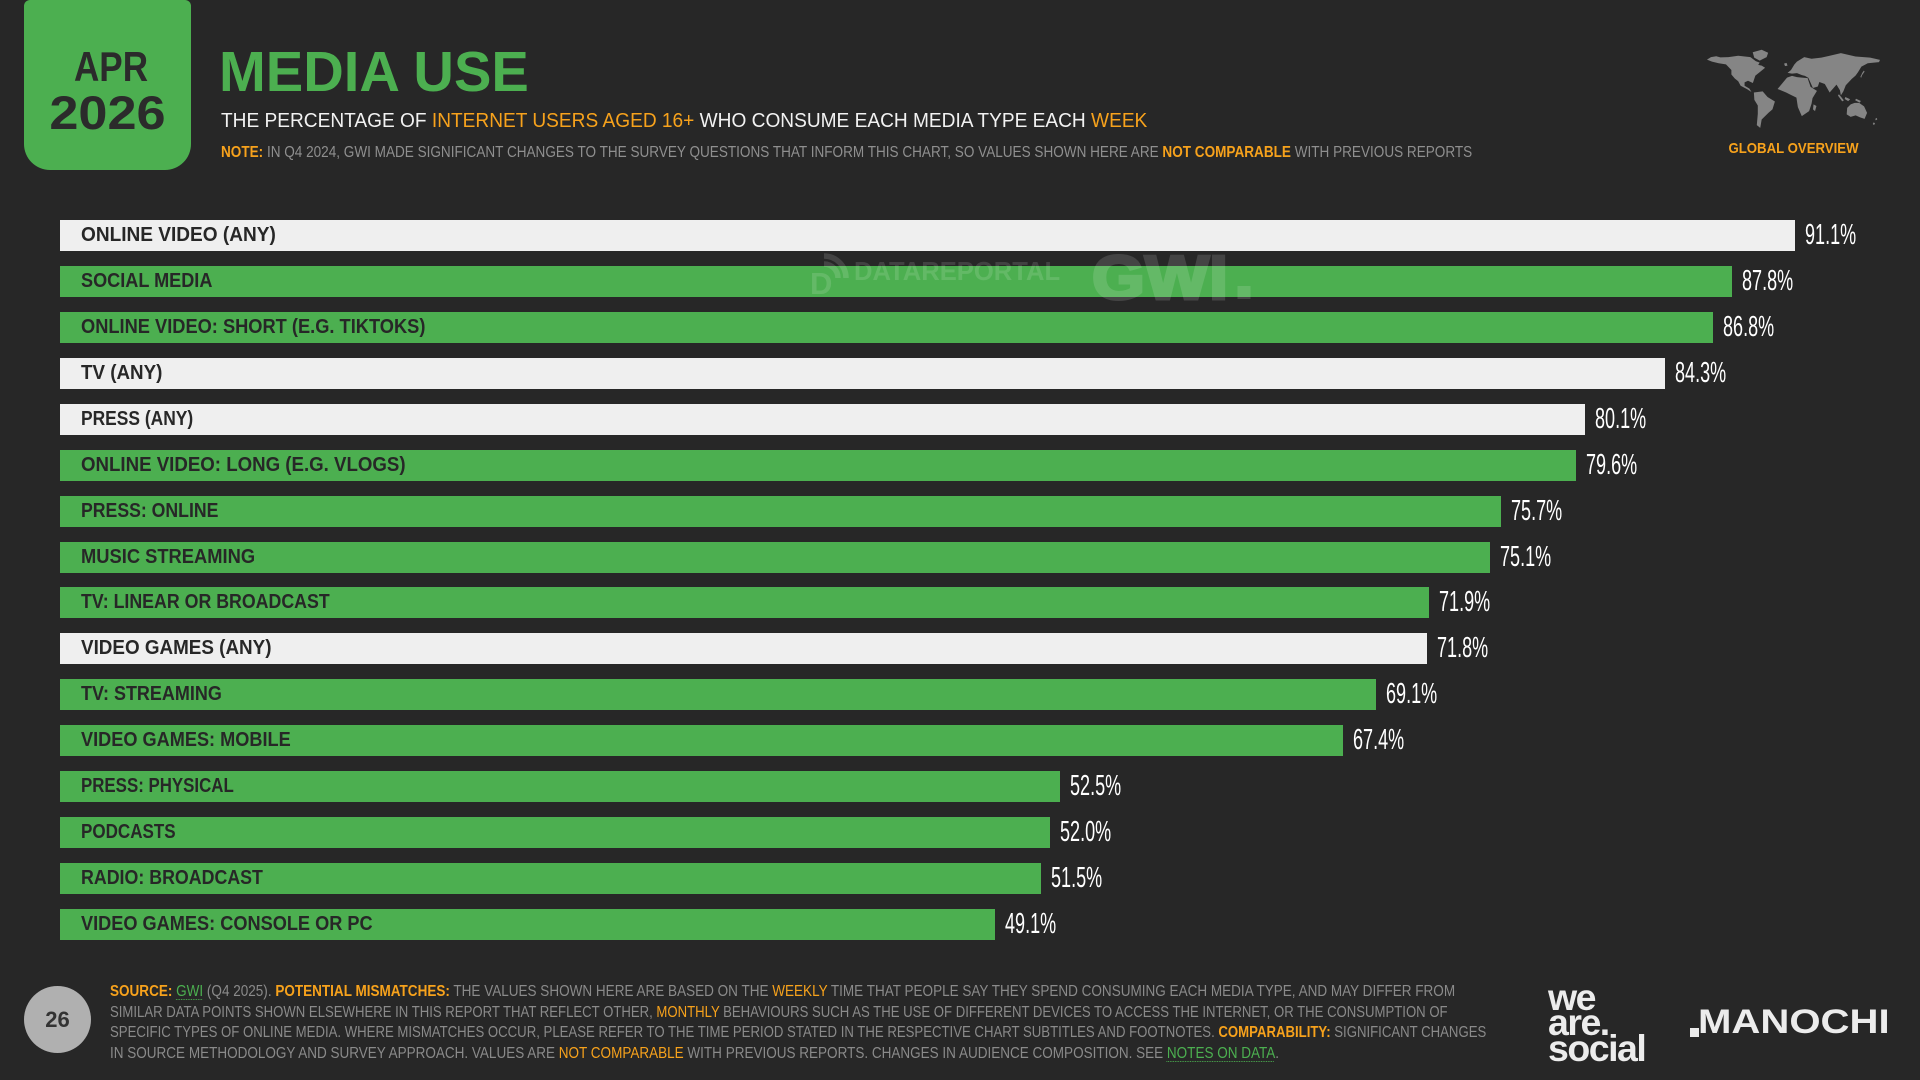 Image resolution: width=1920 pixels, height=1080 pixels. I want to click on svg-text: D, so click(821, 282).